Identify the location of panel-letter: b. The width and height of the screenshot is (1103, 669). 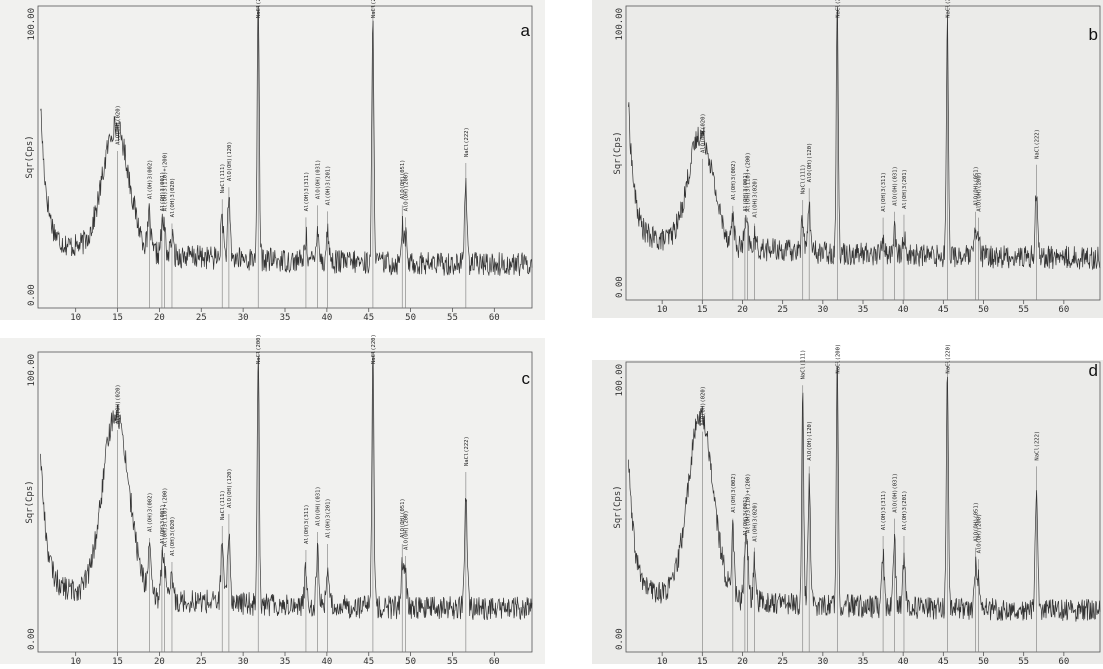
(1093, 34).